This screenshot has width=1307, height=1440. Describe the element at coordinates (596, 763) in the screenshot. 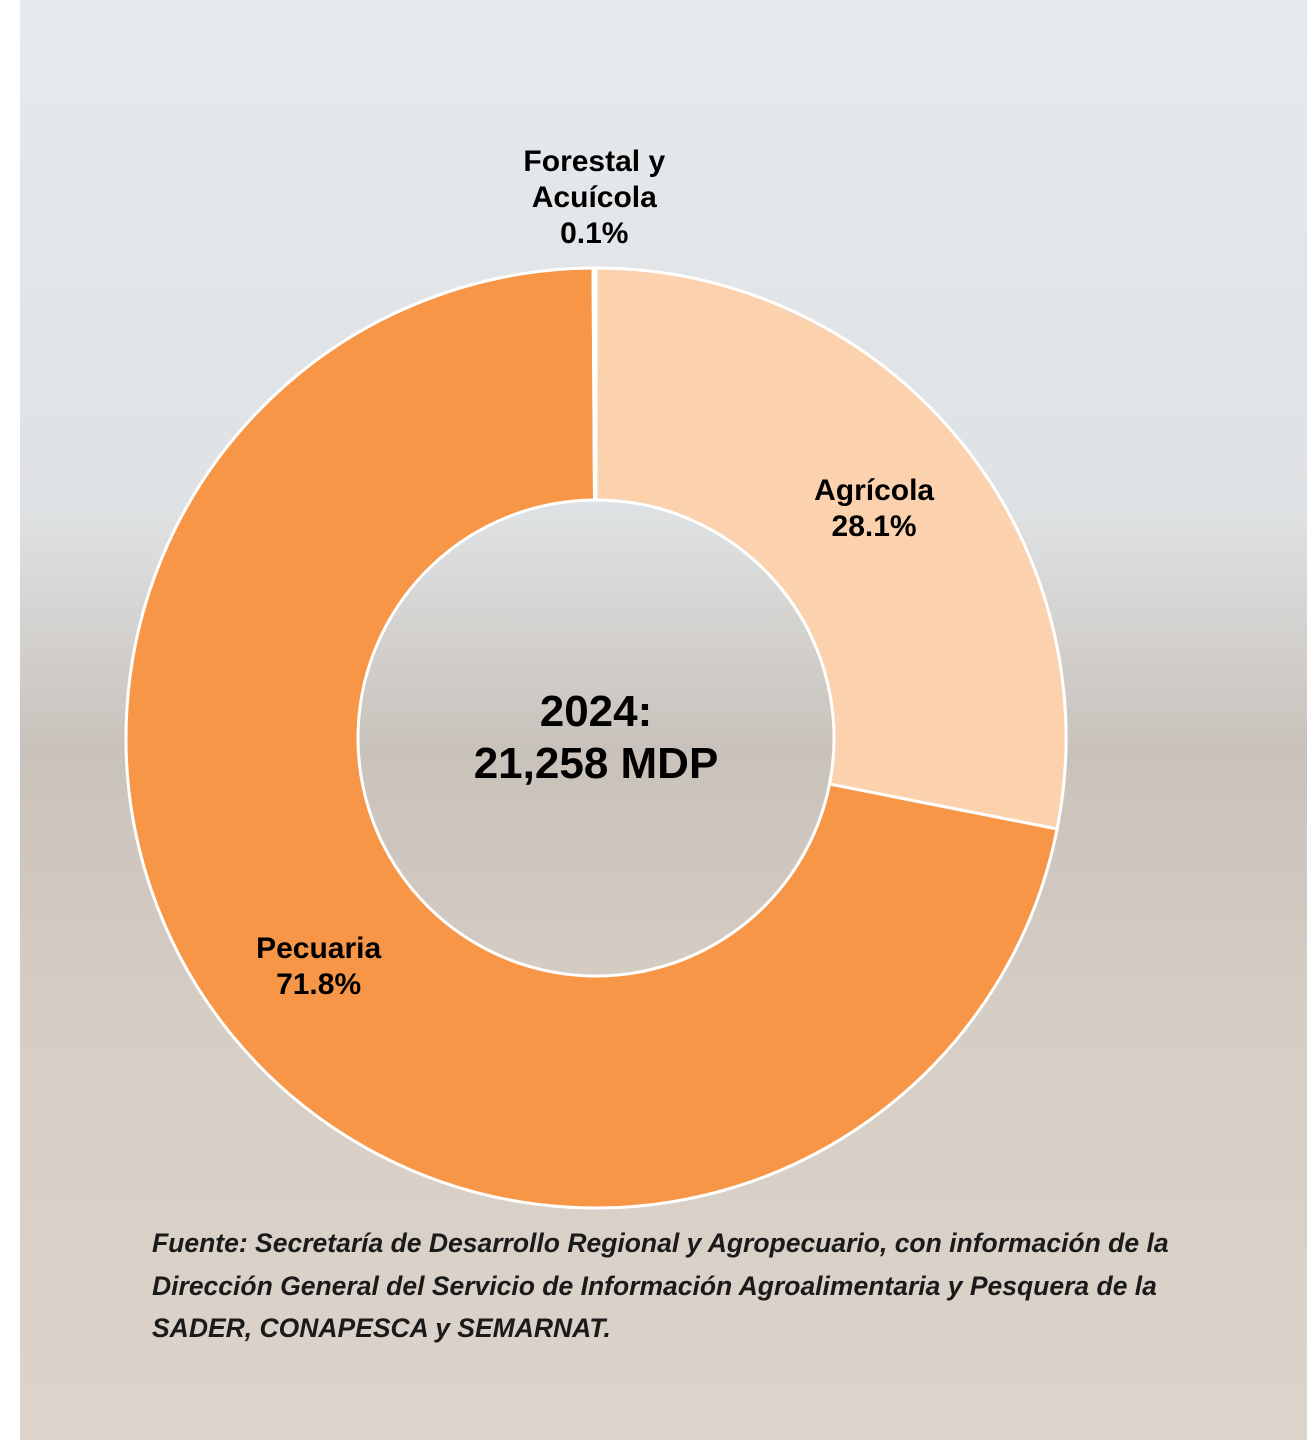

I see `center-line: 21,258 MDP` at that location.